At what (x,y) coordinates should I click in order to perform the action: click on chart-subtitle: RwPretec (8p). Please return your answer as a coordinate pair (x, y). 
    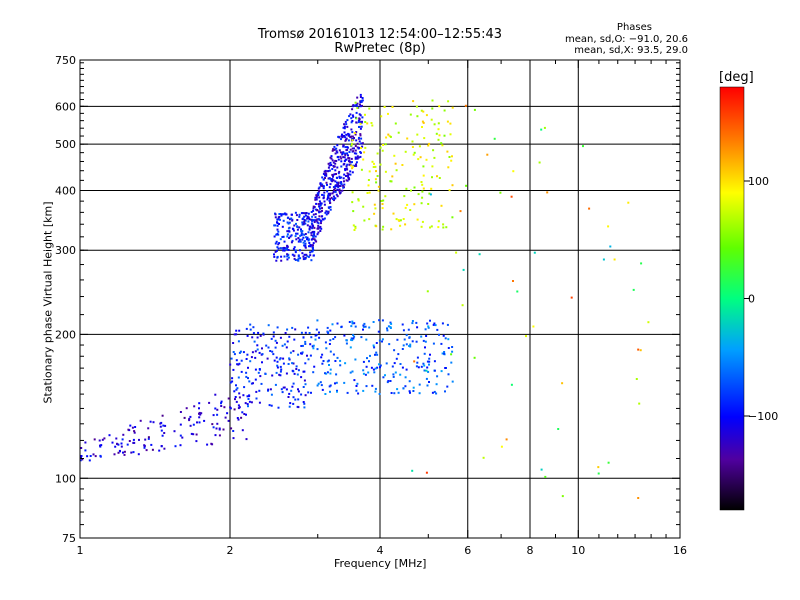
    Looking at the image, I should click on (380, 48).